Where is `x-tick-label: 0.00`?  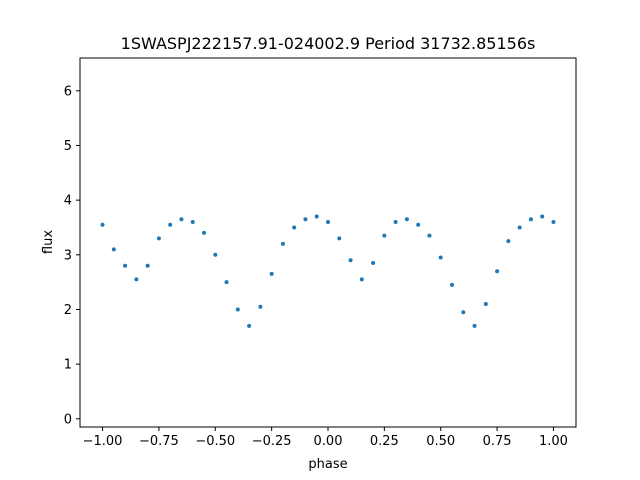
x-tick-label: 0.00 is located at coordinates (328, 441).